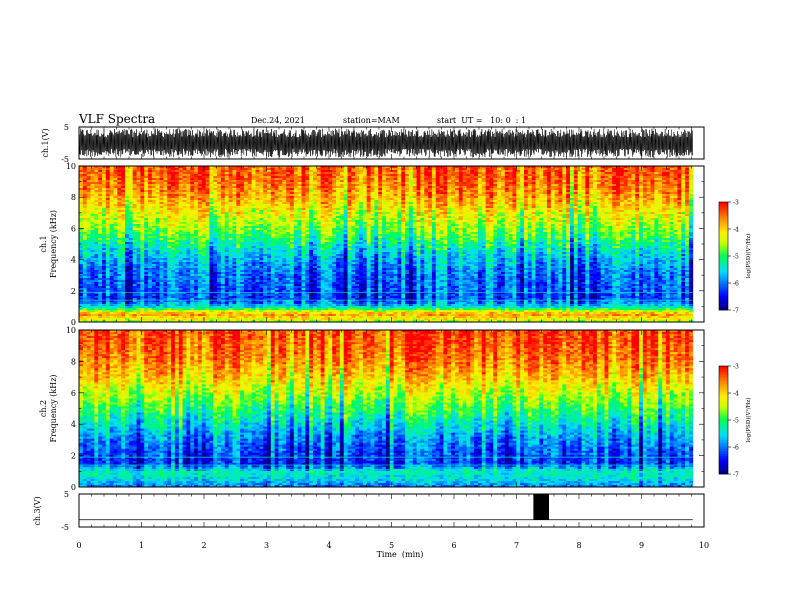 The width and height of the screenshot is (792, 612). What do you see at coordinates (116, 119) in the screenshot?
I see `figure-title: VLF Spectra` at bounding box center [116, 119].